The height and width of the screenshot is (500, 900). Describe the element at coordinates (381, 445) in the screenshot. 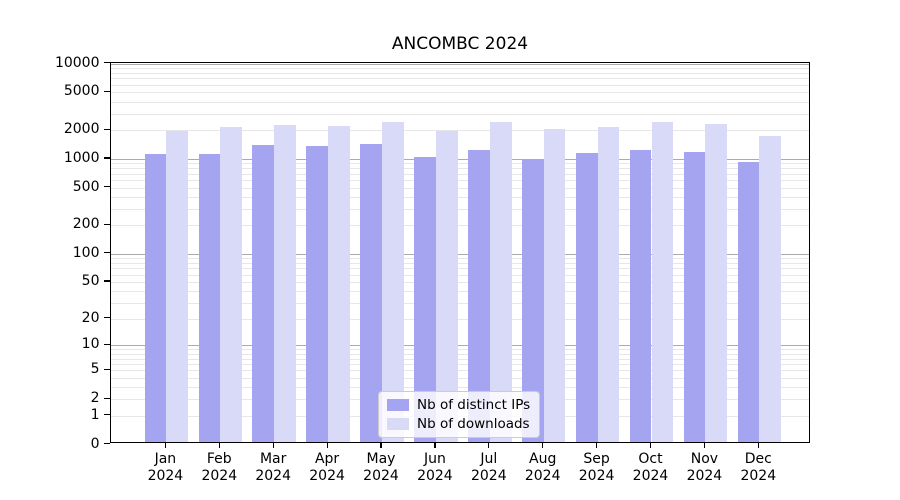

I see `x-tick-mark-may` at that location.